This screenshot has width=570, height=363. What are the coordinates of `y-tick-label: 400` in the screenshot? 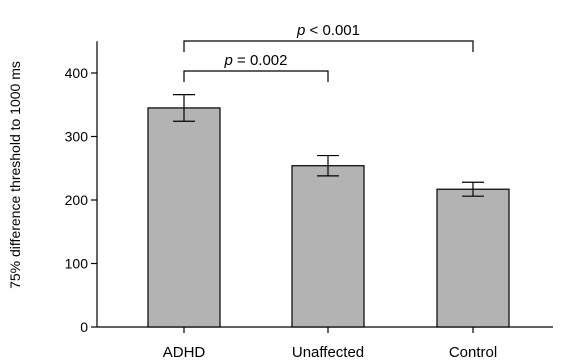 It's located at (77, 73).